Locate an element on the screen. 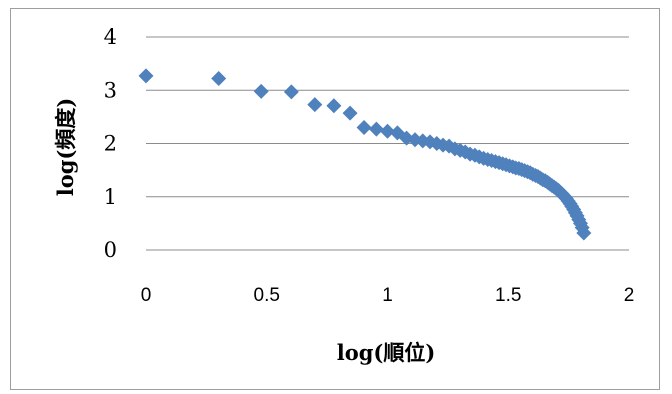 This screenshot has height=394, width=672. y-axis-title: log(頻度) is located at coordinates (65, 147).